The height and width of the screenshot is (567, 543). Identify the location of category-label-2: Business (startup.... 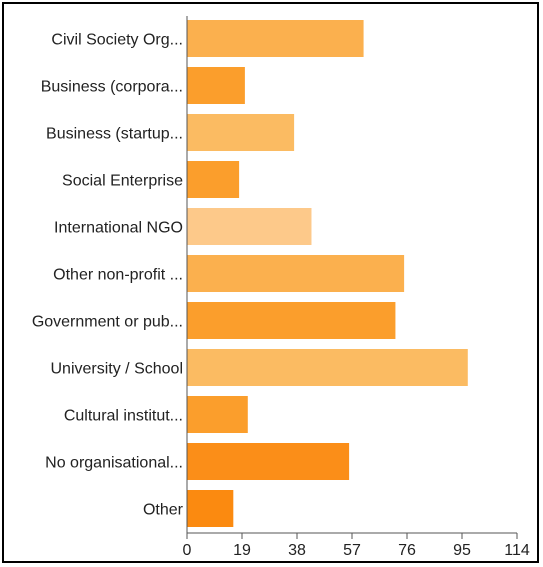
(114, 134).